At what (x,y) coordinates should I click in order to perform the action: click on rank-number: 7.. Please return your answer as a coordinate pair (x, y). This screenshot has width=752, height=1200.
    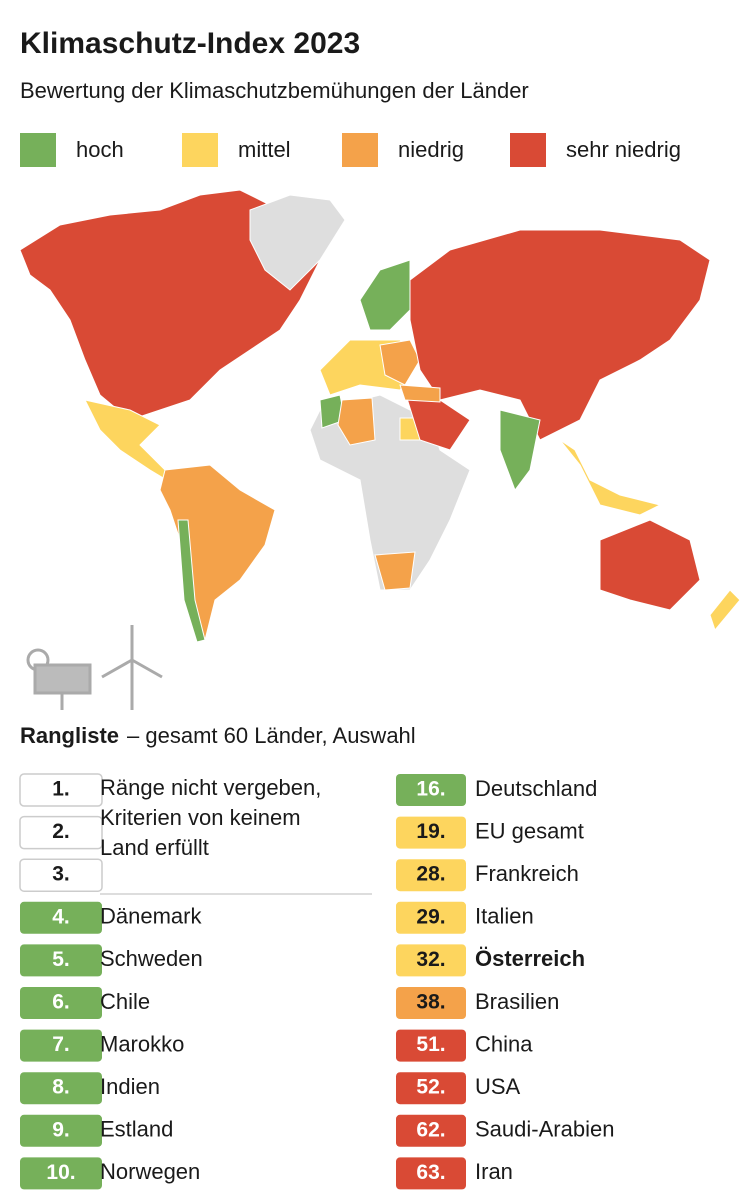
    Looking at the image, I should click on (61, 1044).